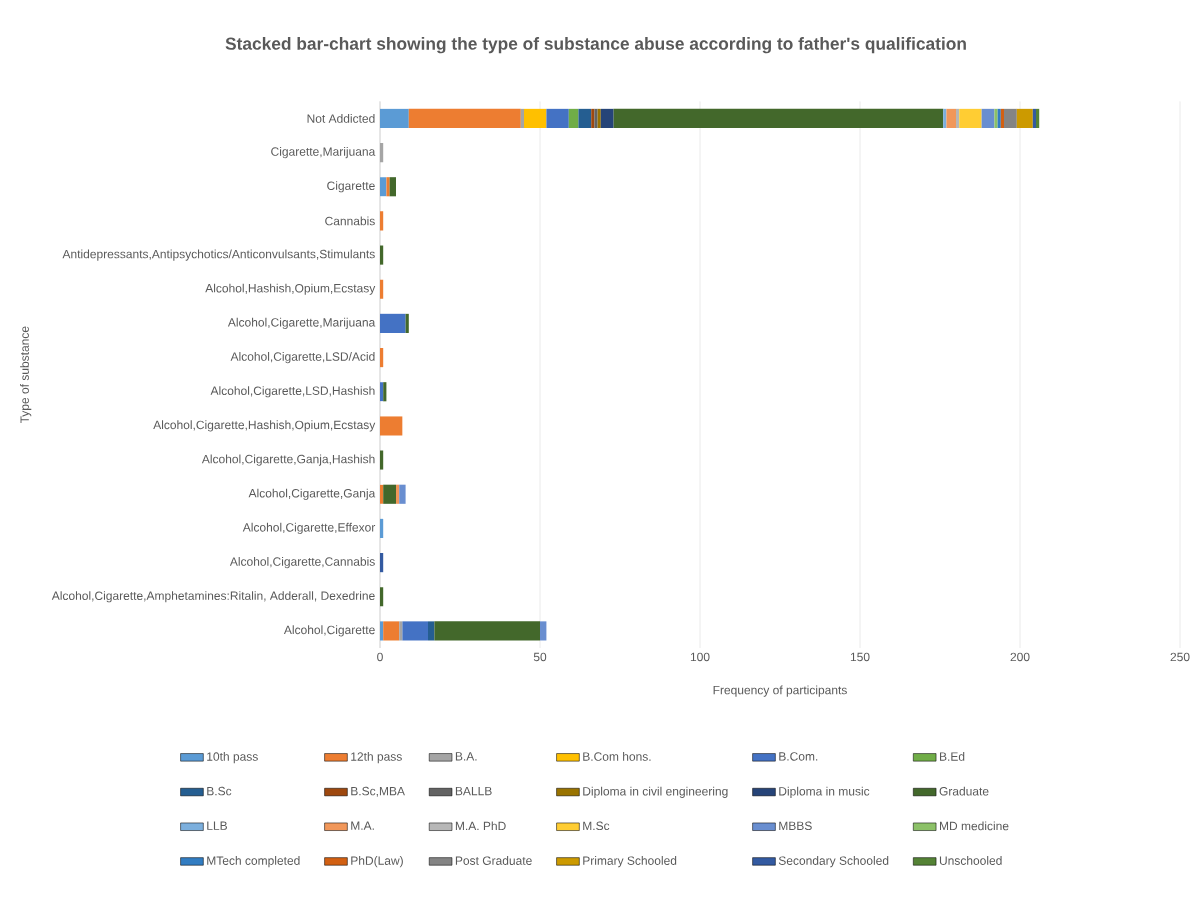 This screenshot has height=910, width=1201. I want to click on x-tick-label: 150, so click(860, 657).